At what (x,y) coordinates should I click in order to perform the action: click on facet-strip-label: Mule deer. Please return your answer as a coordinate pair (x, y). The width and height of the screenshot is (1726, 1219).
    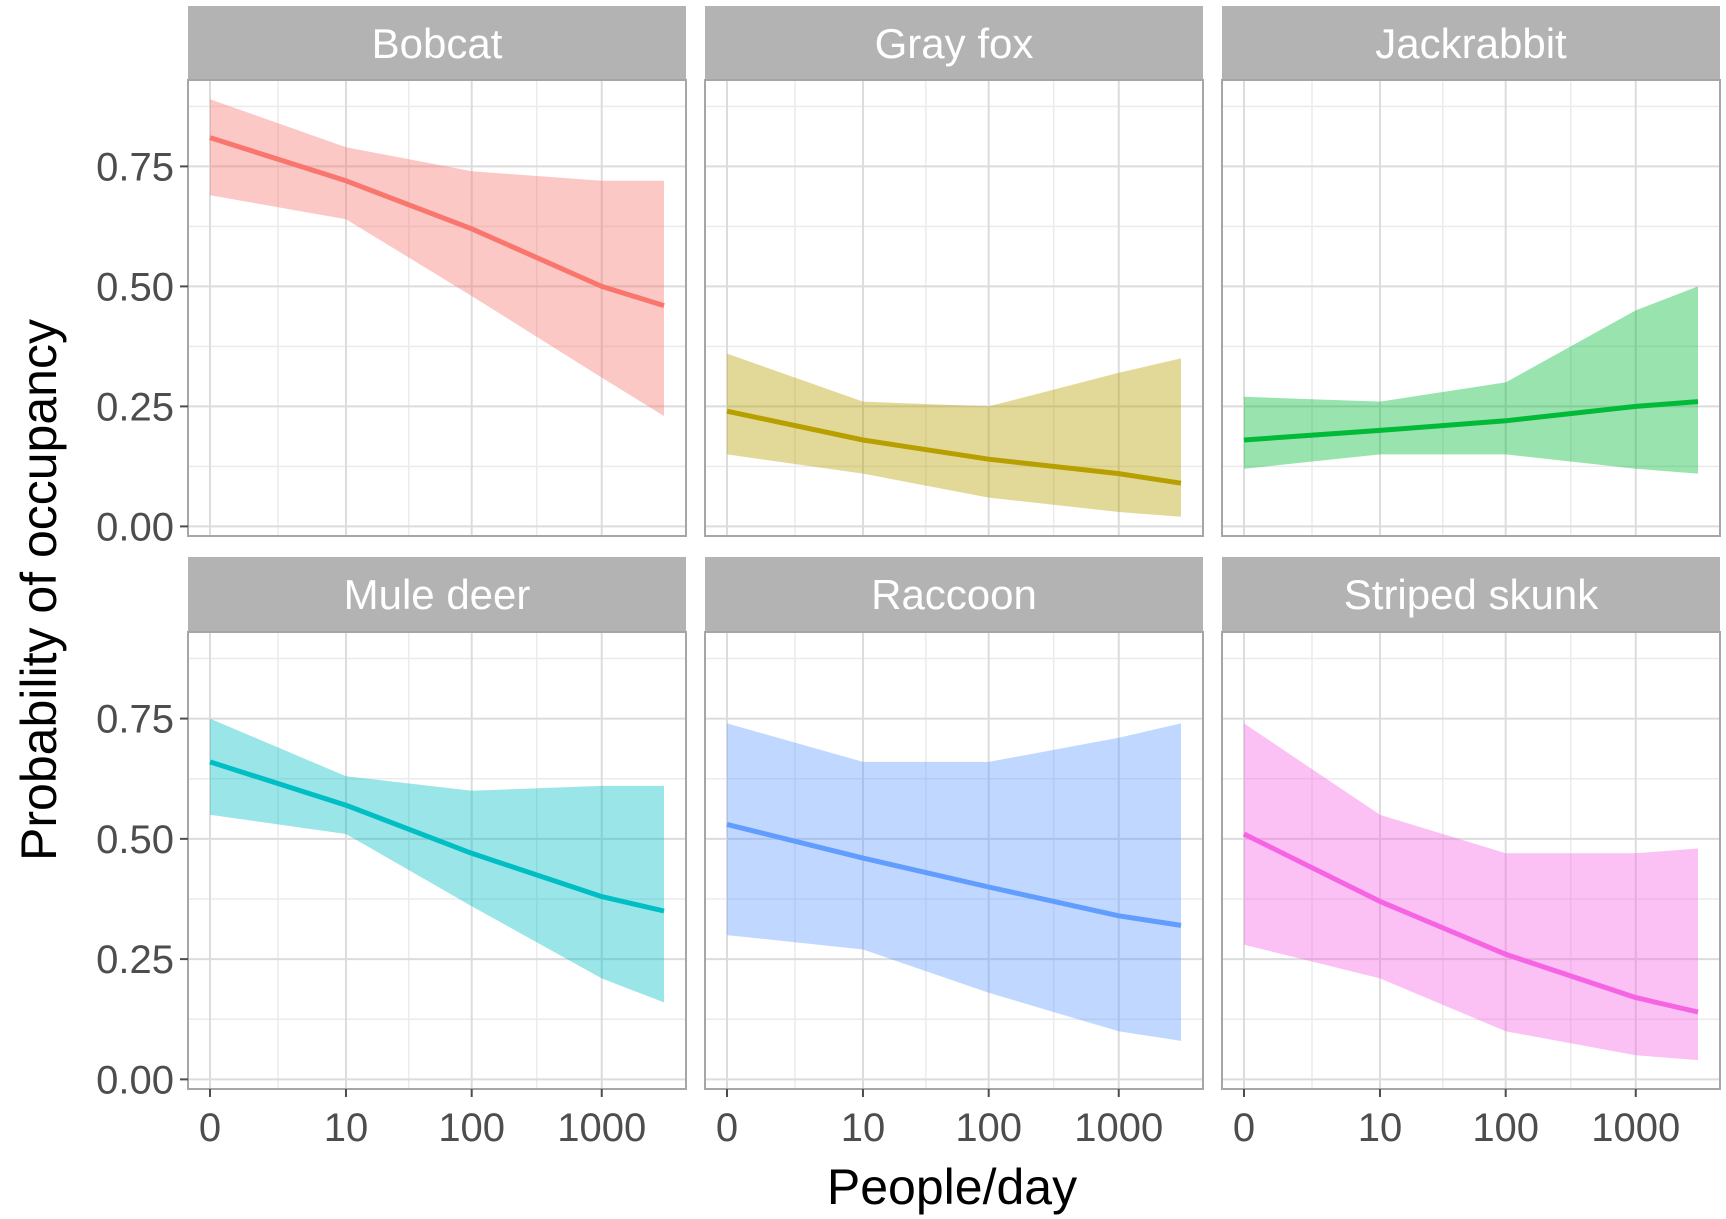
    Looking at the image, I should click on (437, 594).